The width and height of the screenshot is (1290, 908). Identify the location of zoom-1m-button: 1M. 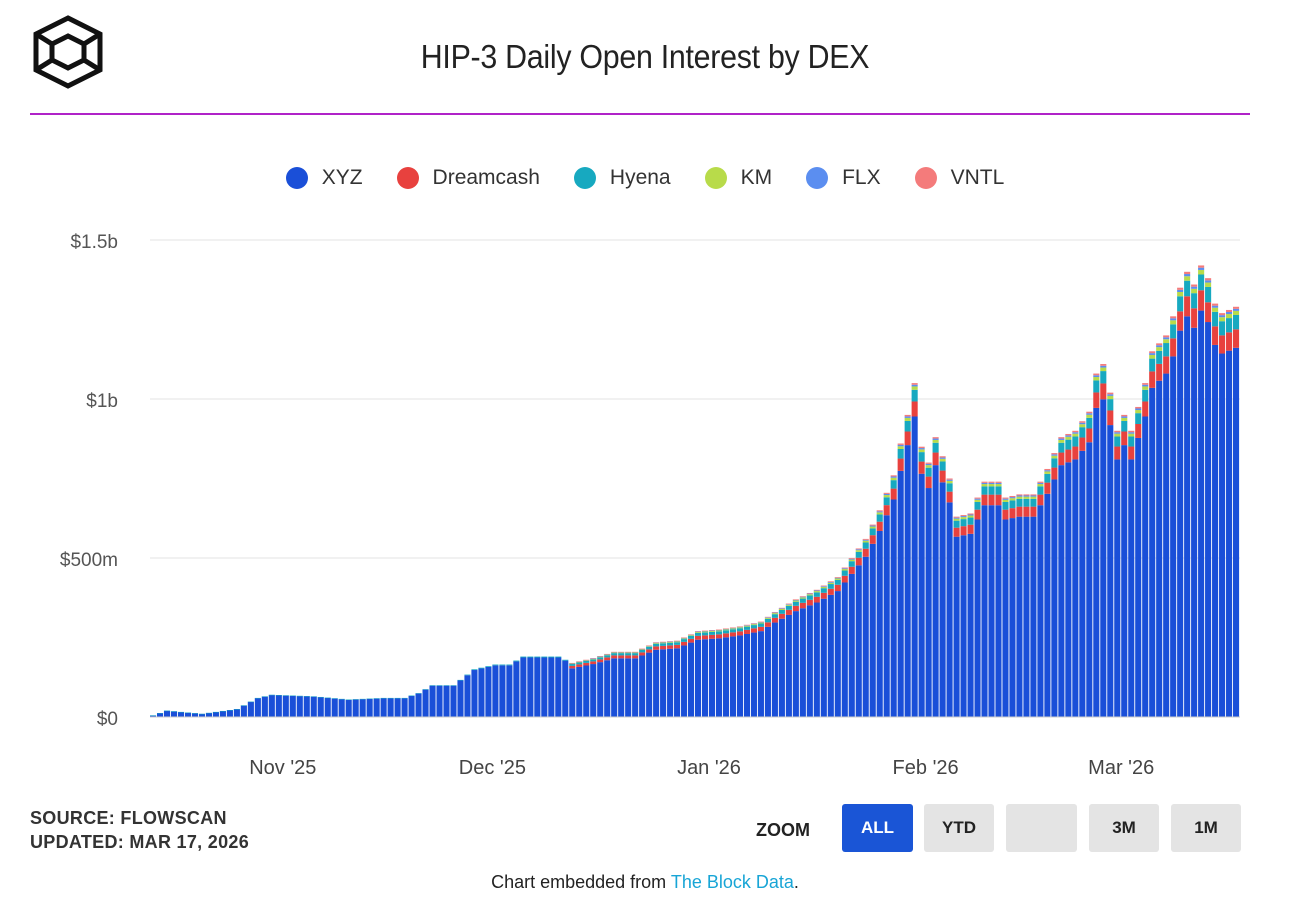
(1206, 828).